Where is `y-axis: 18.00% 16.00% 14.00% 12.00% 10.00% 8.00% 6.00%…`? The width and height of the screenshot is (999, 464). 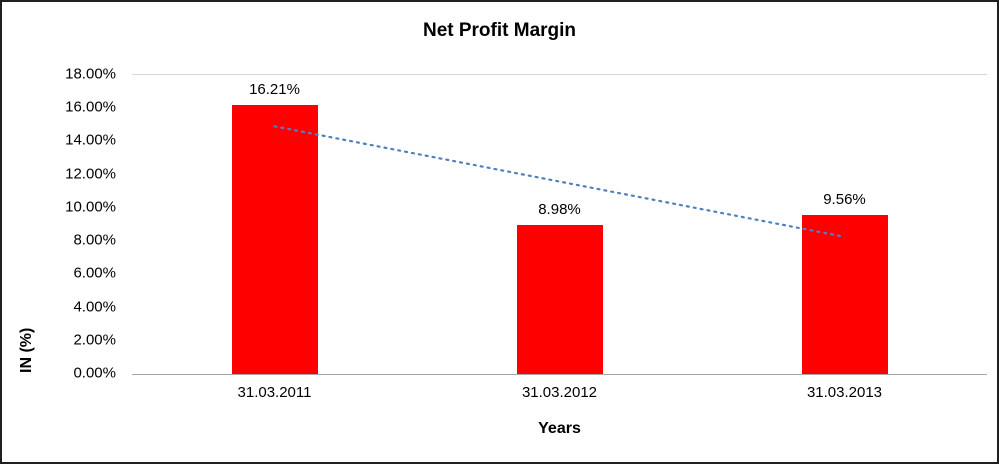 y-axis: 18.00% 16.00% 14.00% 12.00% 10.00% 8.00% 6.00%… is located at coordinates (63, 224).